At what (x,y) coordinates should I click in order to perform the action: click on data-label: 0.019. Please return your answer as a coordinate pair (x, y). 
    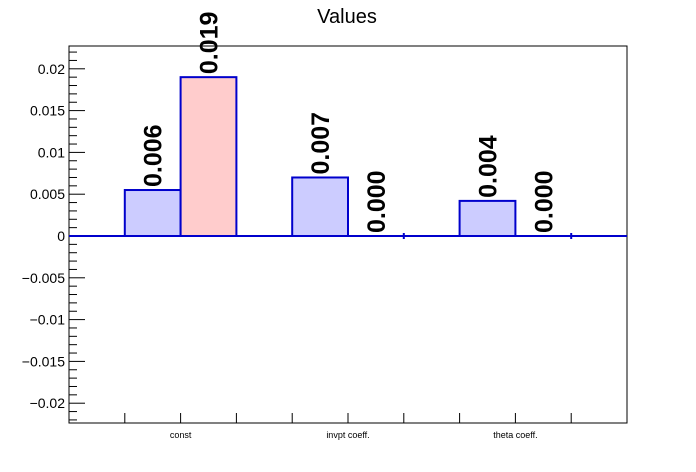
    Looking at the image, I should click on (210, 43).